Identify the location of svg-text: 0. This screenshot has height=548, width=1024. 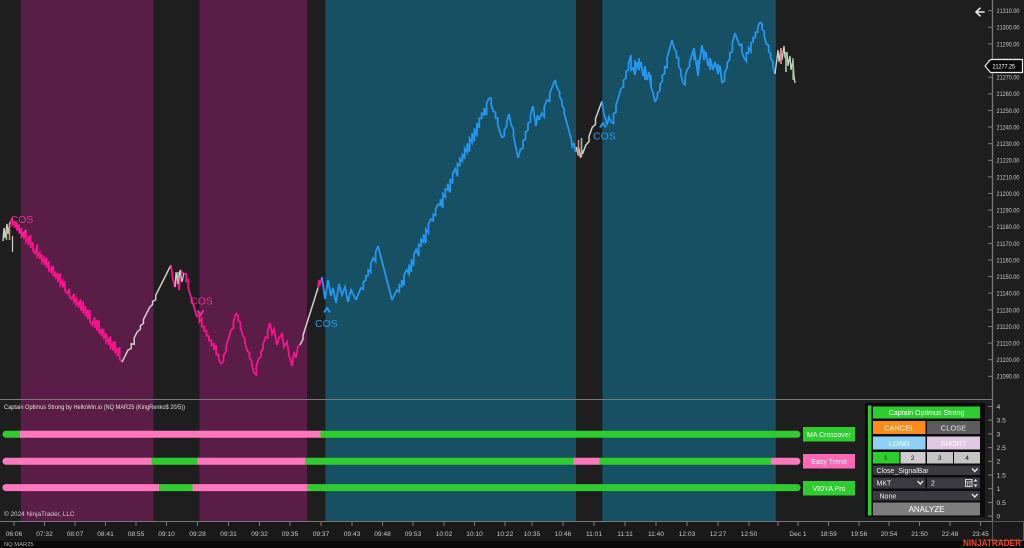
(999, 517).